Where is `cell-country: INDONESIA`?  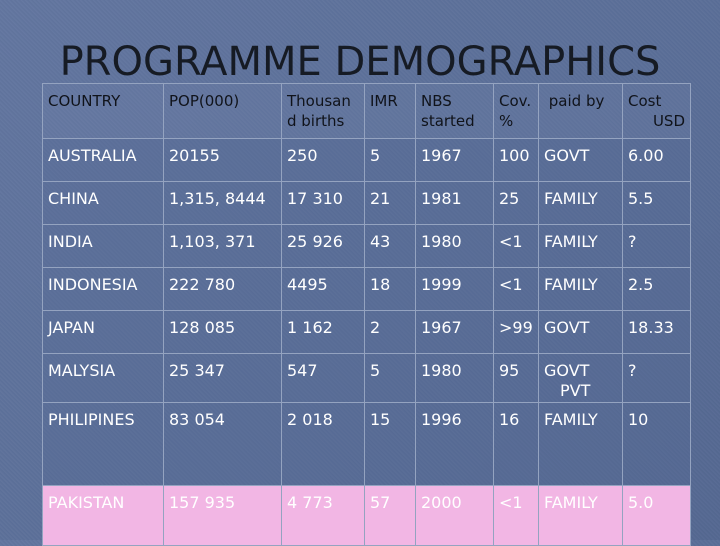
cell-country: INDONESIA is located at coordinates (103, 289).